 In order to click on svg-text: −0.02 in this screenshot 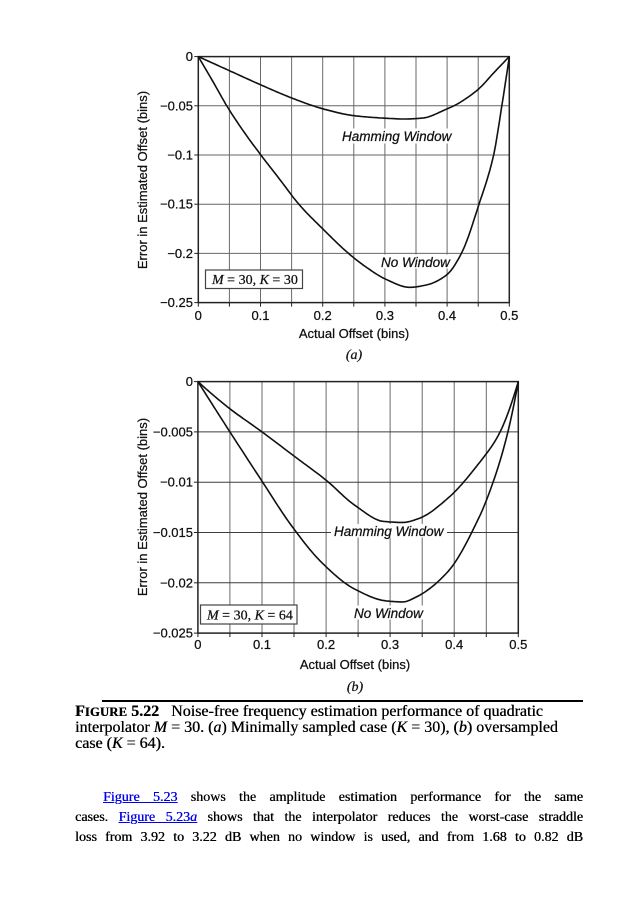, I will do `click(176, 582)`.